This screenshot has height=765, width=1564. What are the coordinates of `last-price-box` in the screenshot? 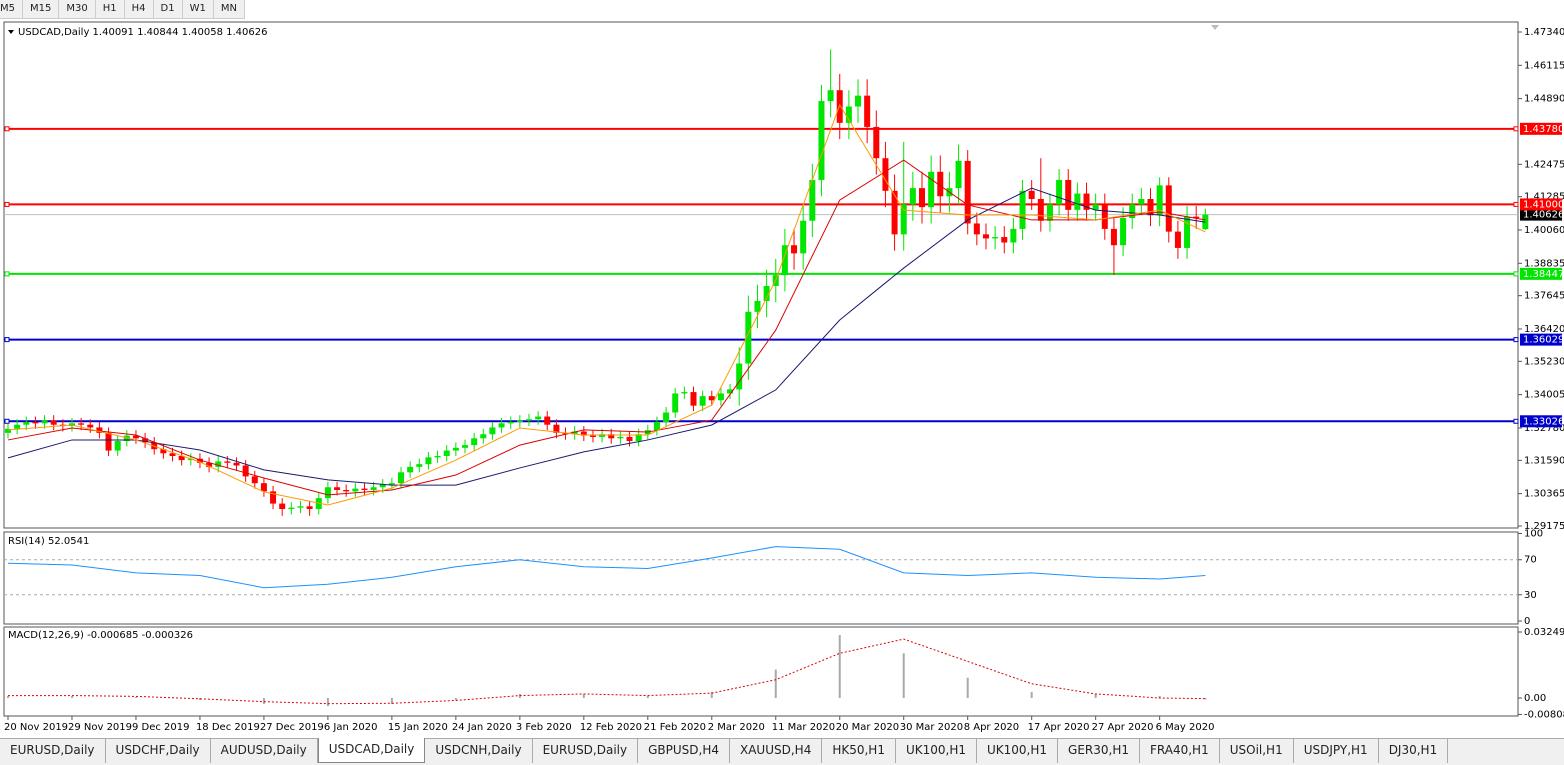 It's located at (1541, 214).